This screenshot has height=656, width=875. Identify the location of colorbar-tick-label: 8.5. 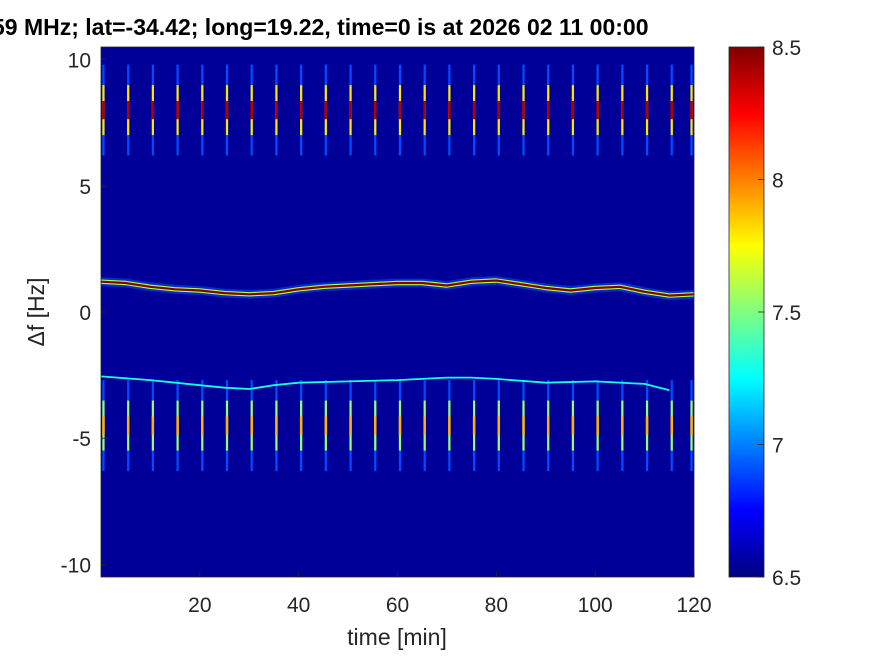
(786, 48).